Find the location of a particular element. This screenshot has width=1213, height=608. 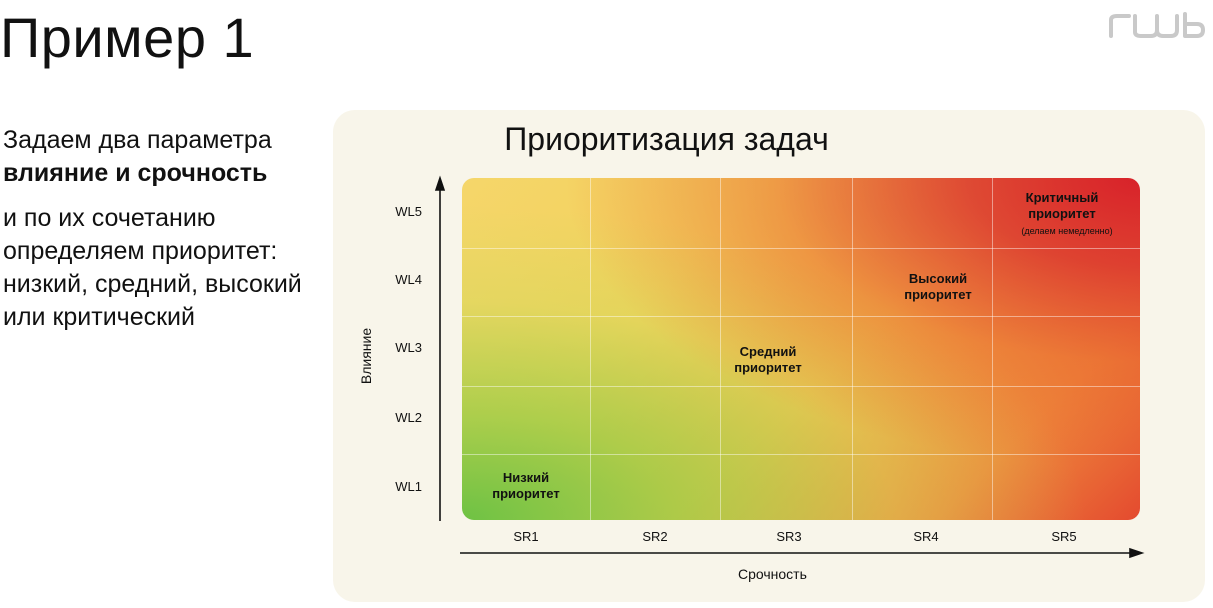

grid-line-h3 is located at coordinates (801, 386).